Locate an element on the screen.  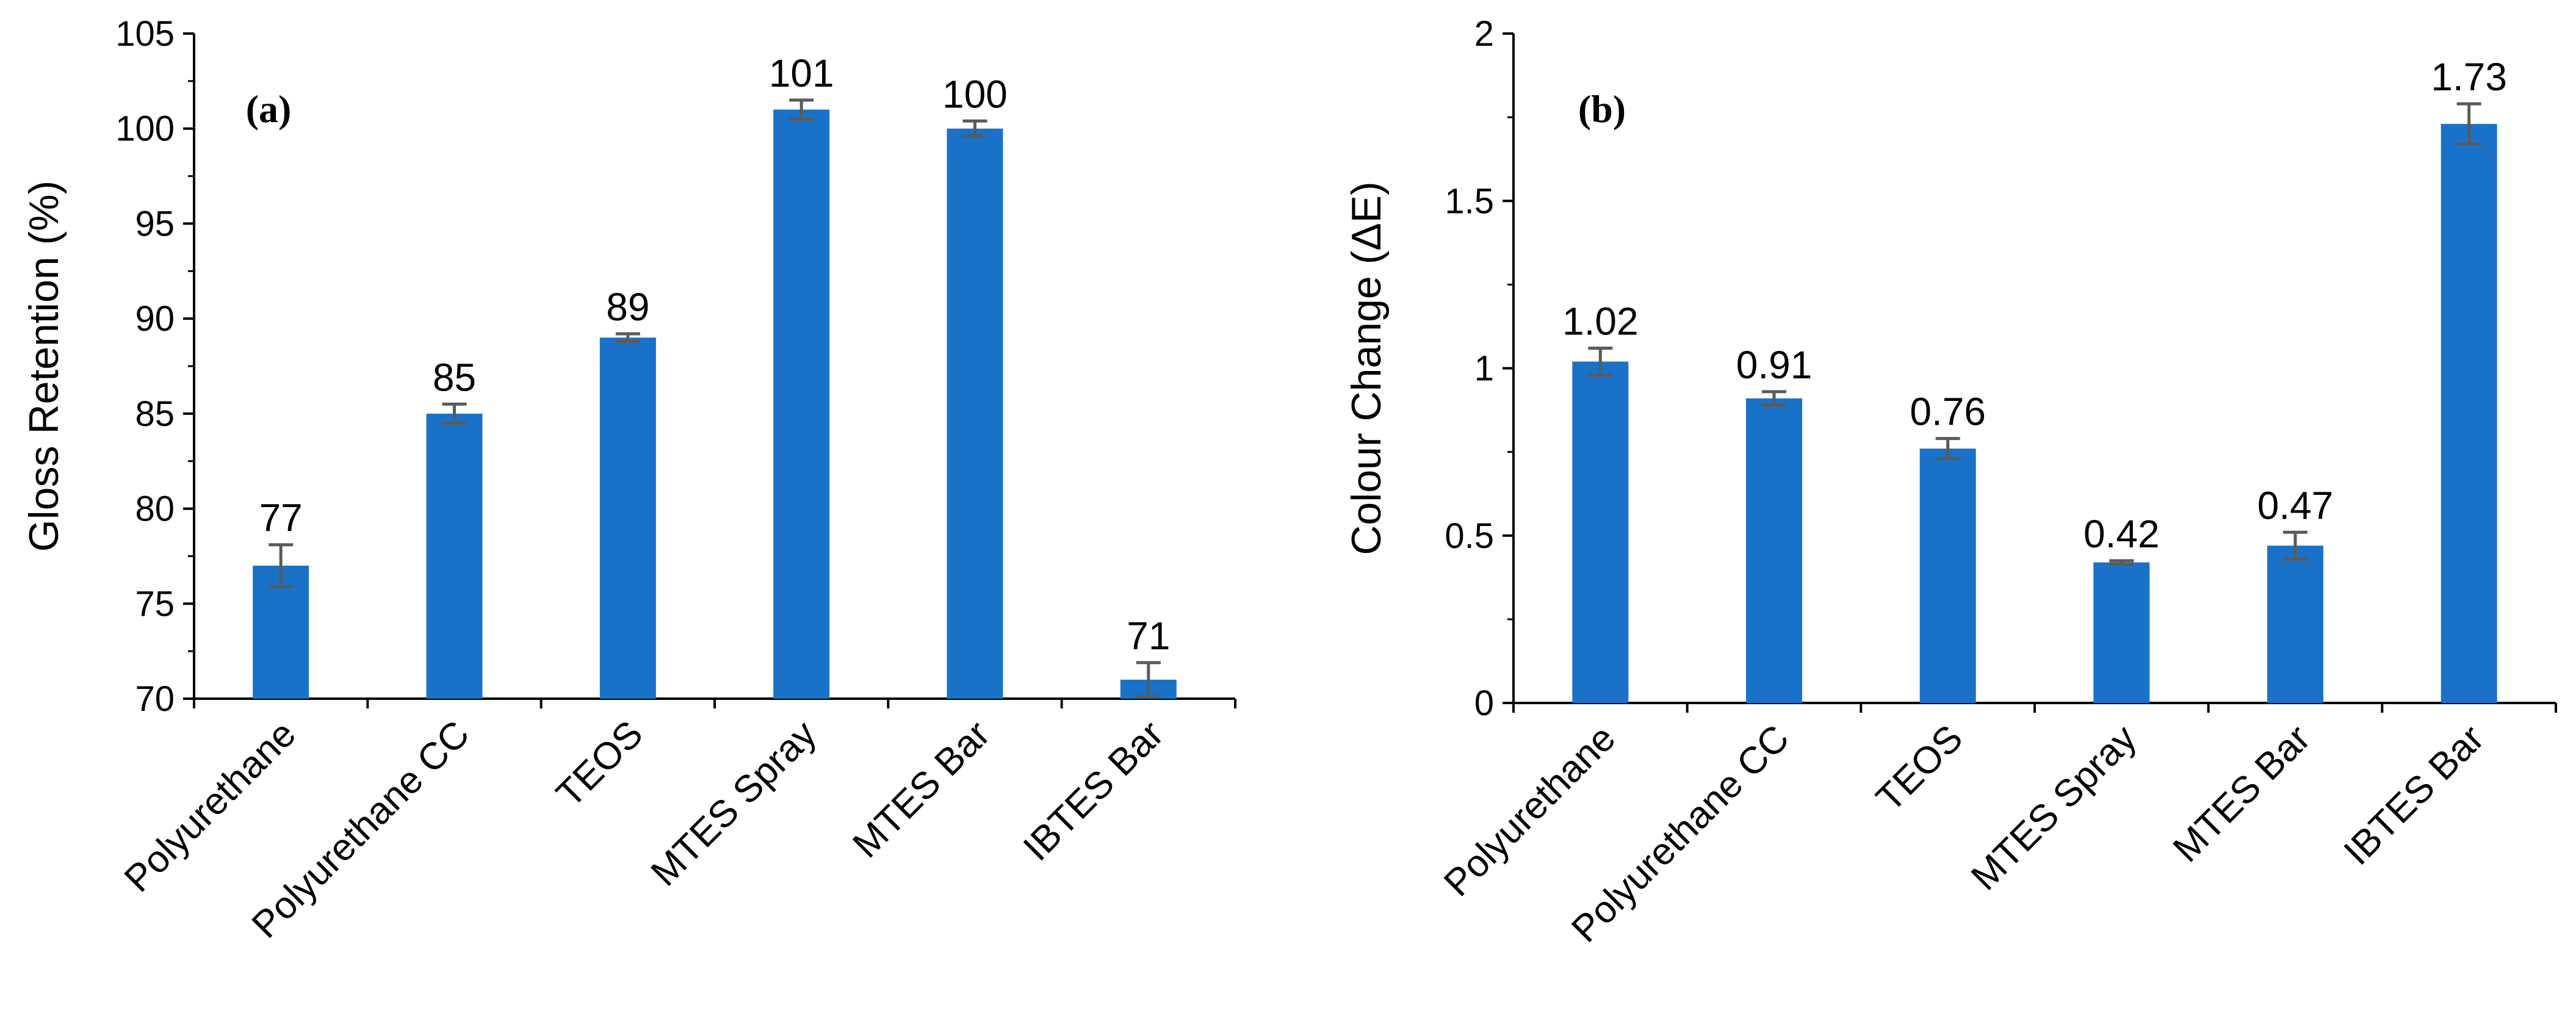
panel-label: (b) is located at coordinates (1602, 109).